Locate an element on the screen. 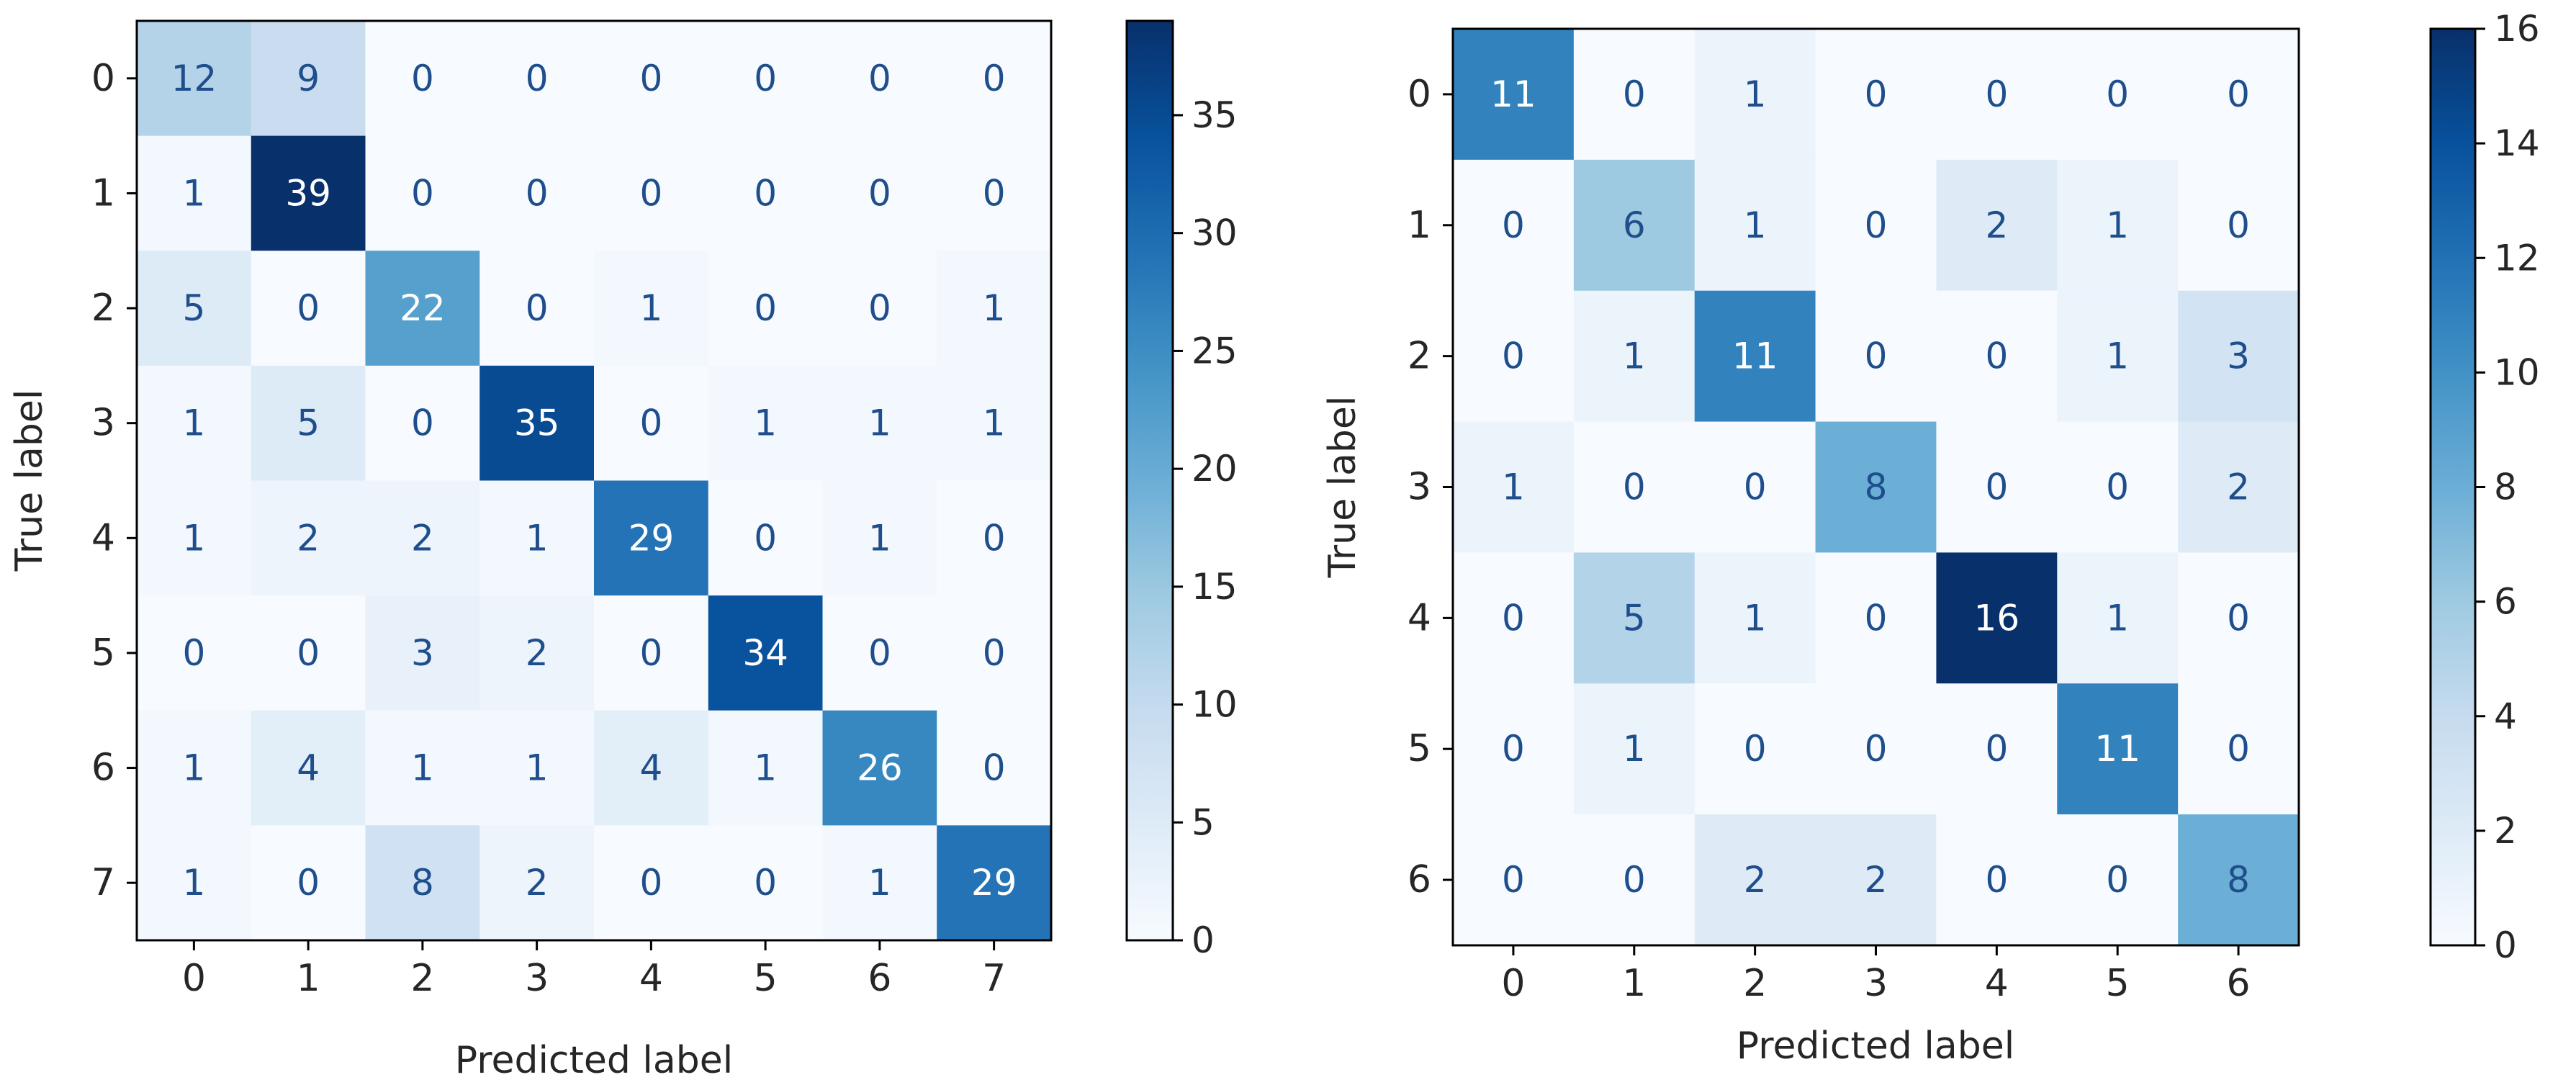 The image size is (2576, 1085). cell-value: 29 is located at coordinates (994, 883).